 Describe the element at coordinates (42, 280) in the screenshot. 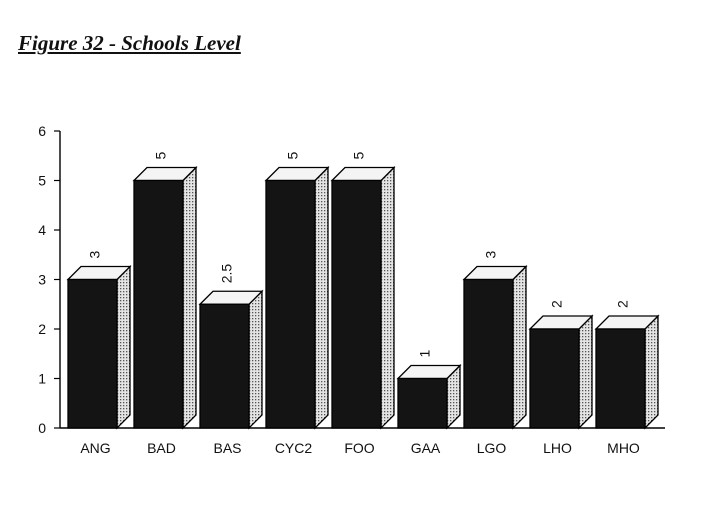

I see `y-tick-label: 3` at that location.